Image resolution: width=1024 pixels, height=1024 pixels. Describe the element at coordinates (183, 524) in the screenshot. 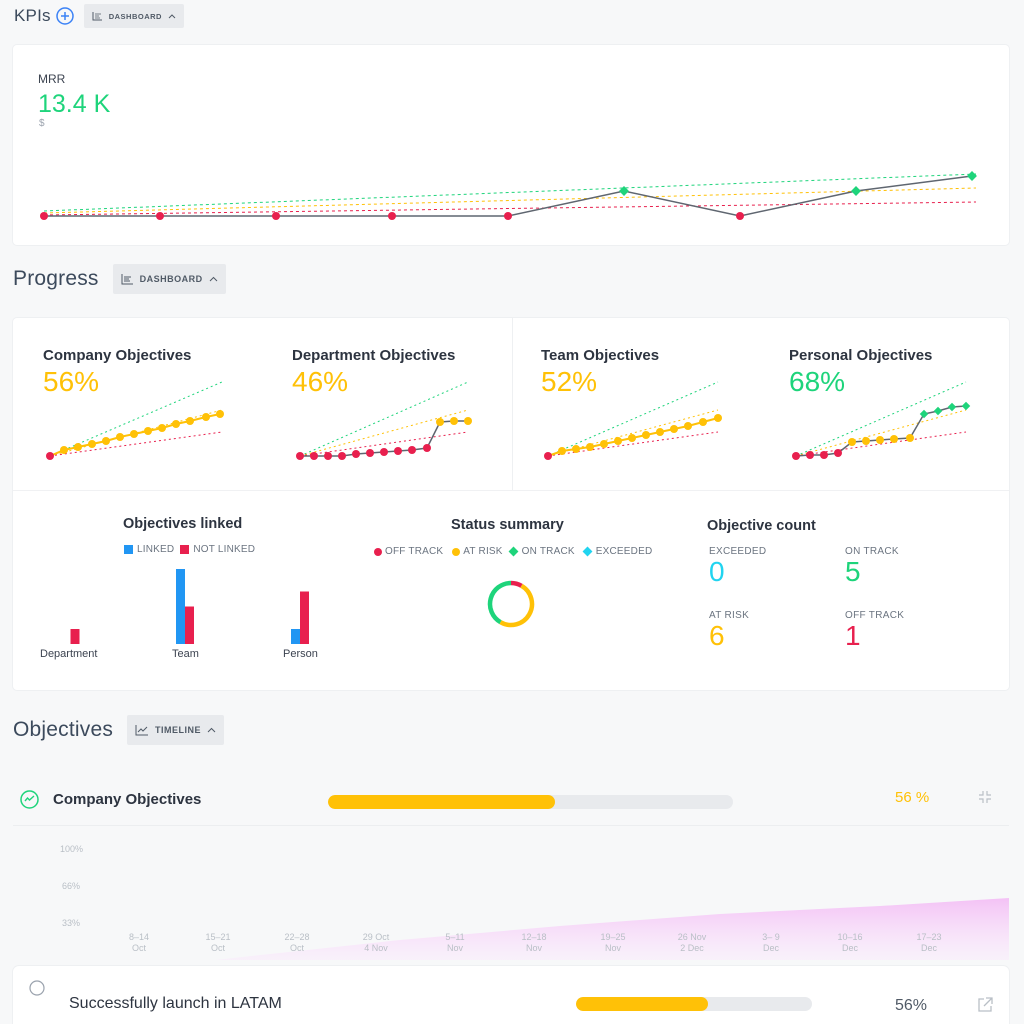

I see `objectives-linked-title: Objectives linked` at that location.